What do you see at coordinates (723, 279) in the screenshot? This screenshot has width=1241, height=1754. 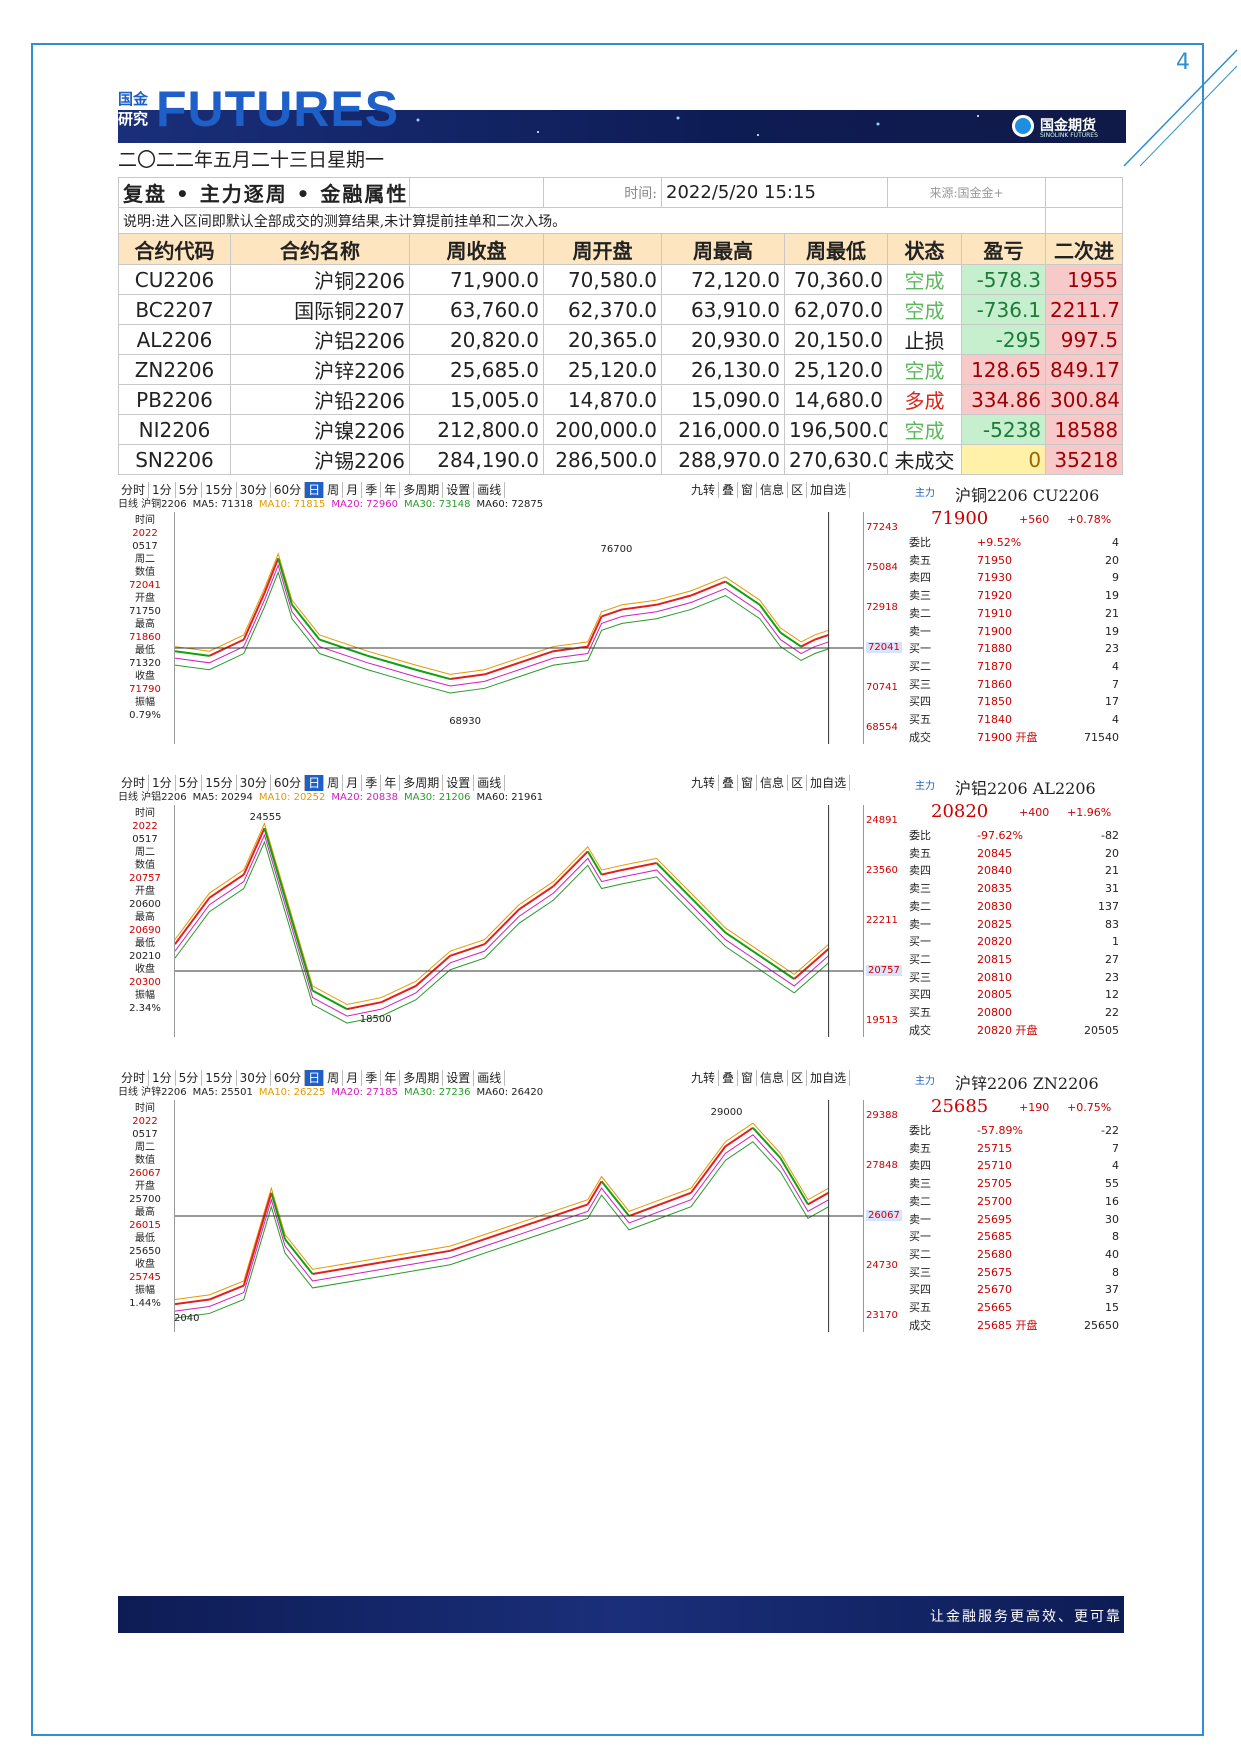 I see `cell: 72,120.0` at bounding box center [723, 279].